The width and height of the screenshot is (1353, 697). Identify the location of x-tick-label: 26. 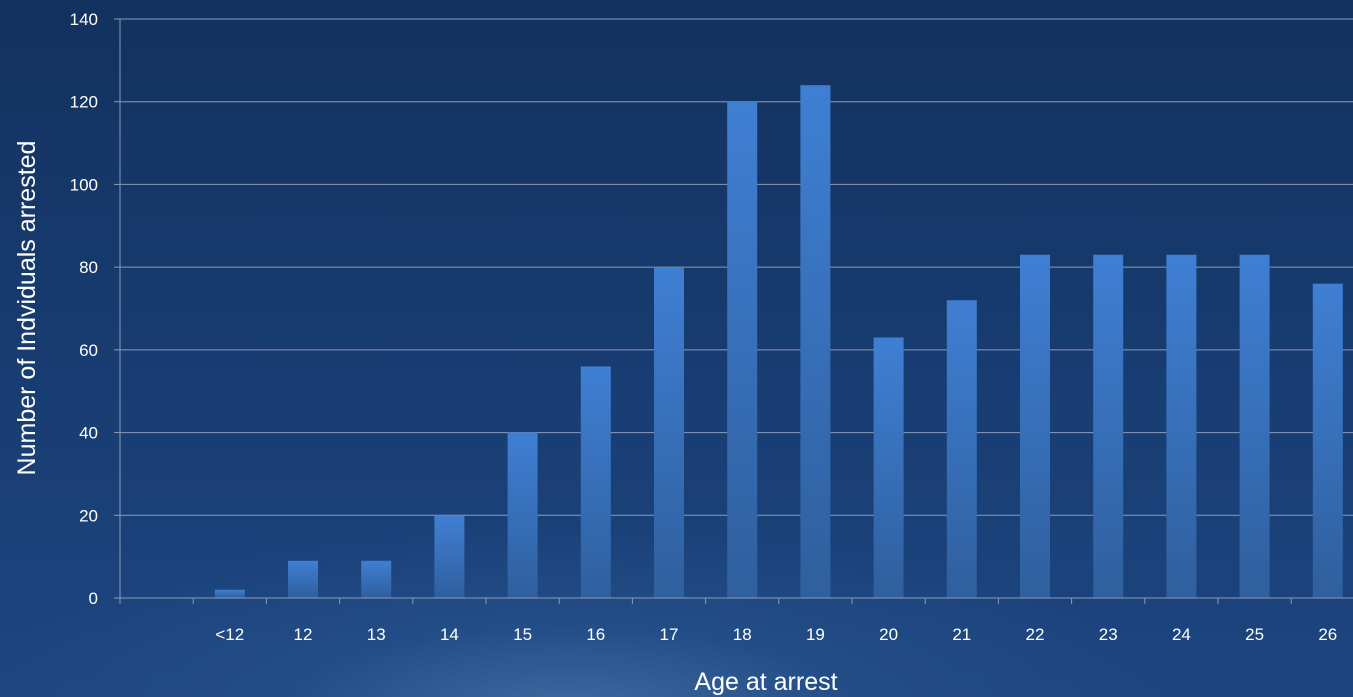
(1327, 634).